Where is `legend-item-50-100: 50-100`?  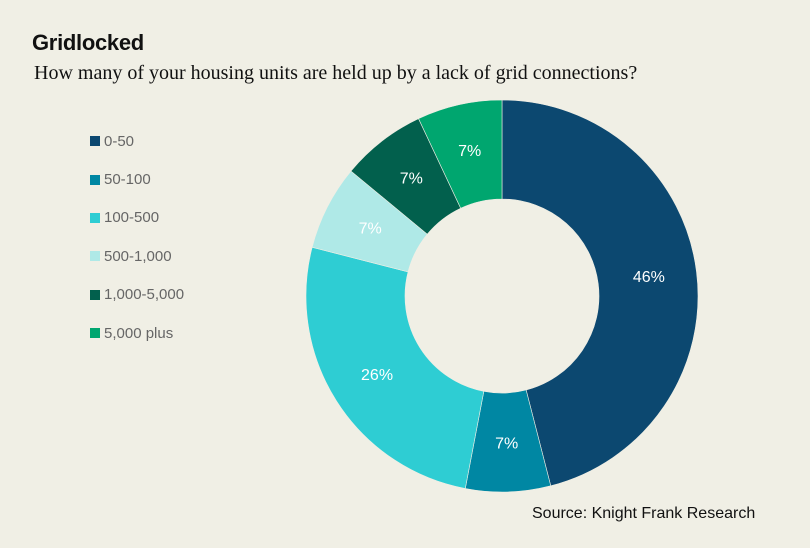
legend-item-50-100: 50-100 is located at coordinates (137, 179).